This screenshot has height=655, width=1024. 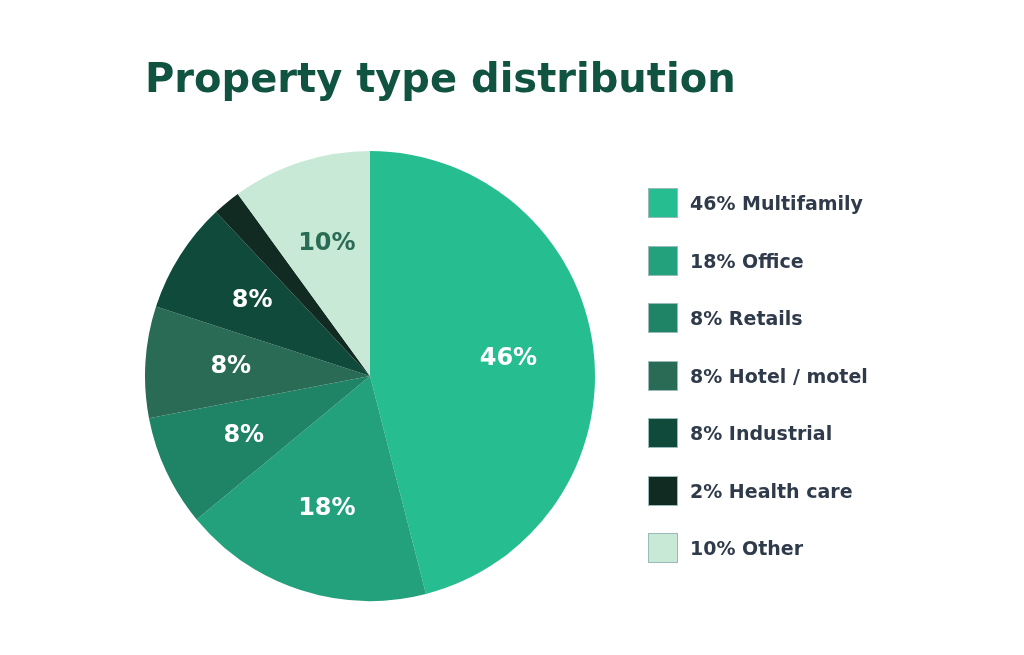 I want to click on chart-title: Property type distribution, so click(x=440, y=78).